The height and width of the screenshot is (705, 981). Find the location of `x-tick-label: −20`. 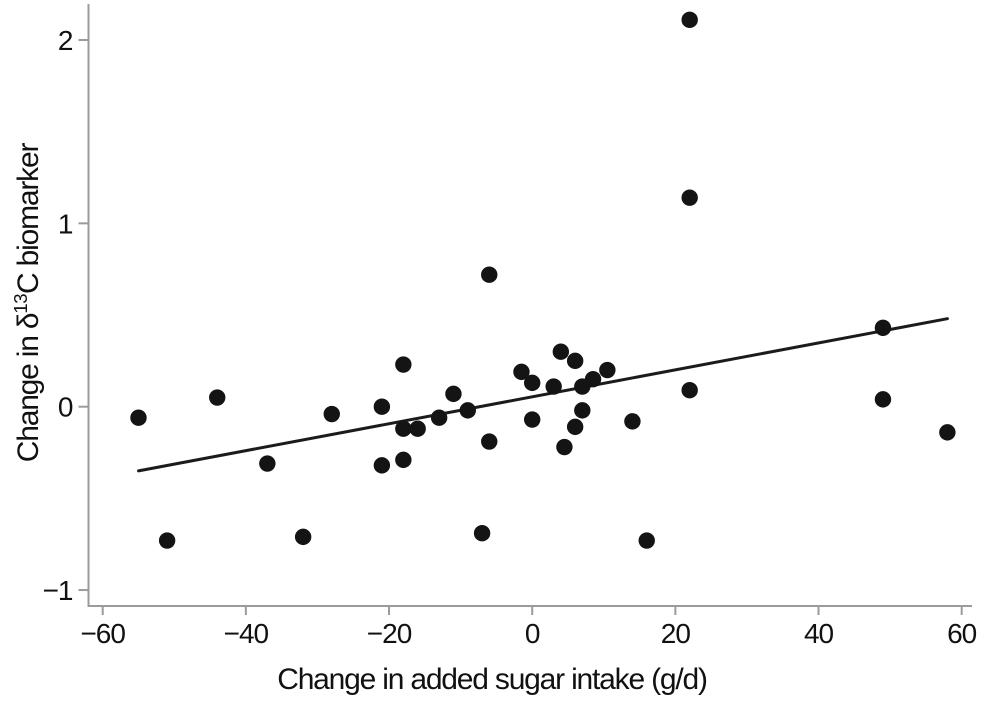

x-tick-label: −20 is located at coordinates (389, 633).